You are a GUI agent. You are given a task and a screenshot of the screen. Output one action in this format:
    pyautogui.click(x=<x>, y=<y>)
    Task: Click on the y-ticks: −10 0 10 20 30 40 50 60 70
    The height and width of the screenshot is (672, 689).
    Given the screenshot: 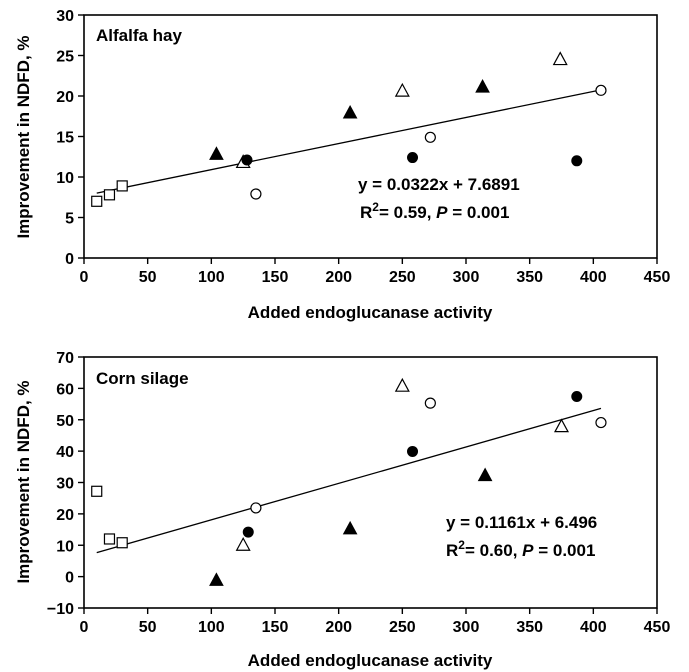 What is the action you would take?
    pyautogui.click(x=65, y=484)
    